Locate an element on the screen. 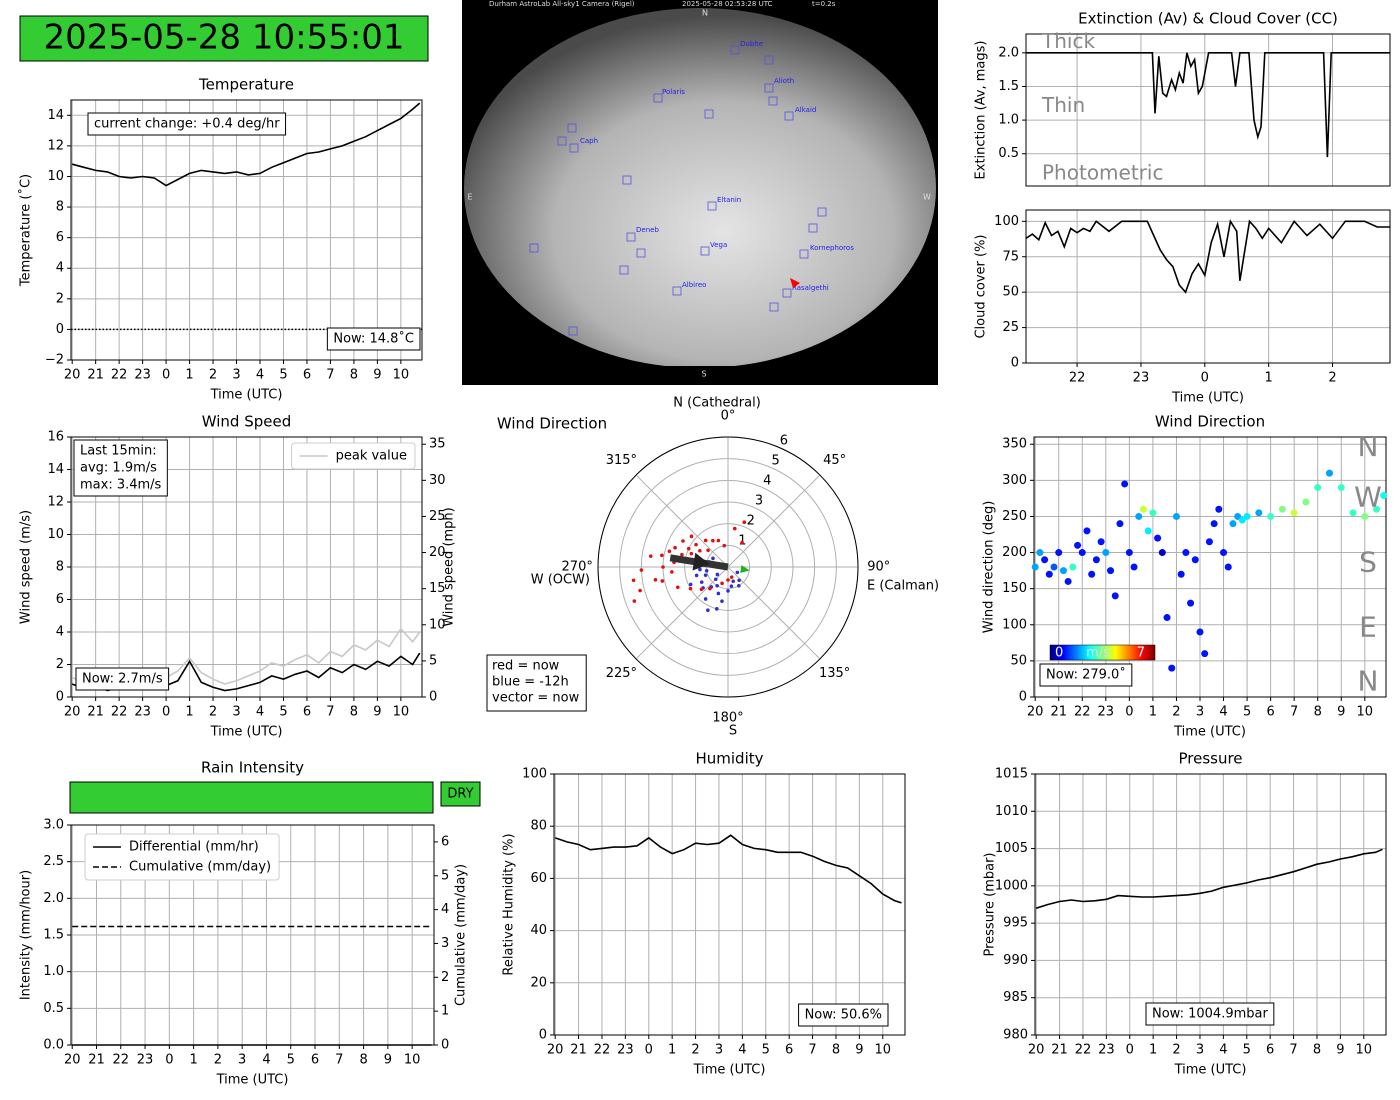 The height and width of the screenshot is (1100, 1400). x-tick-label: 21 is located at coordinates (95, 712).